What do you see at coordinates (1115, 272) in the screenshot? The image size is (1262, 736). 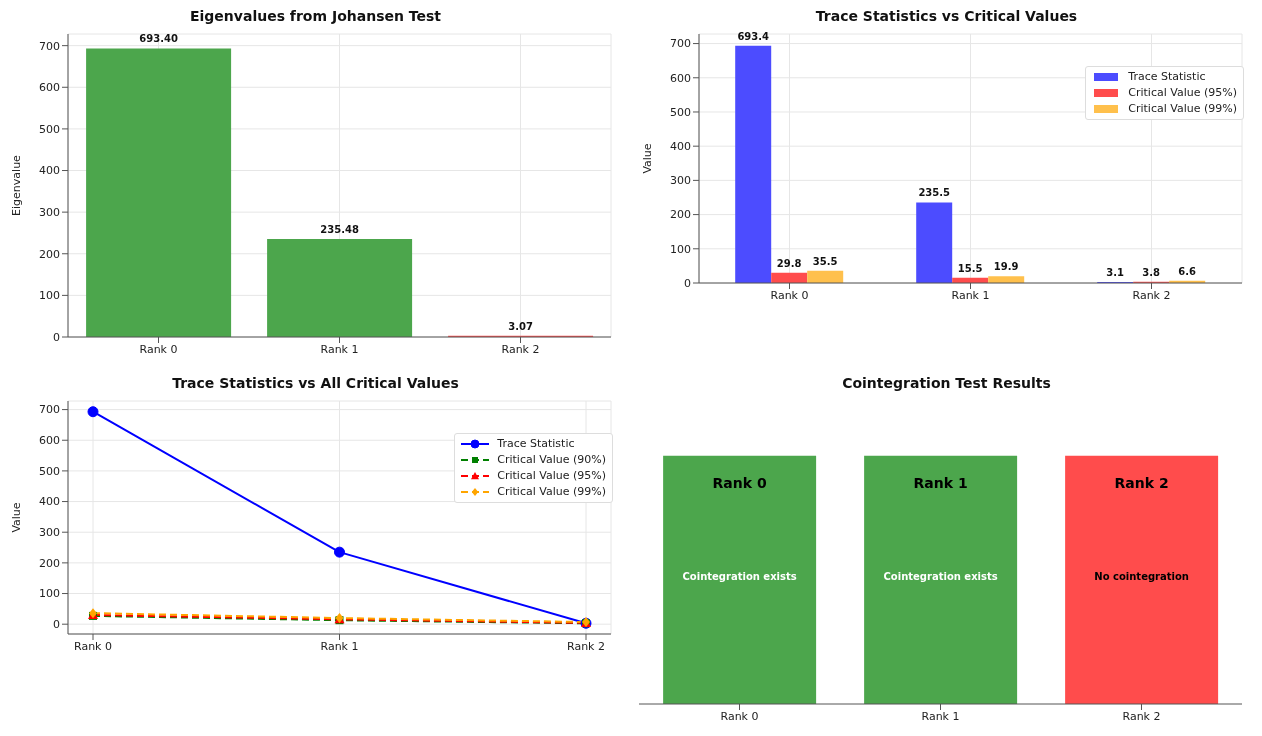 I see `data-label: 3.1` at bounding box center [1115, 272].